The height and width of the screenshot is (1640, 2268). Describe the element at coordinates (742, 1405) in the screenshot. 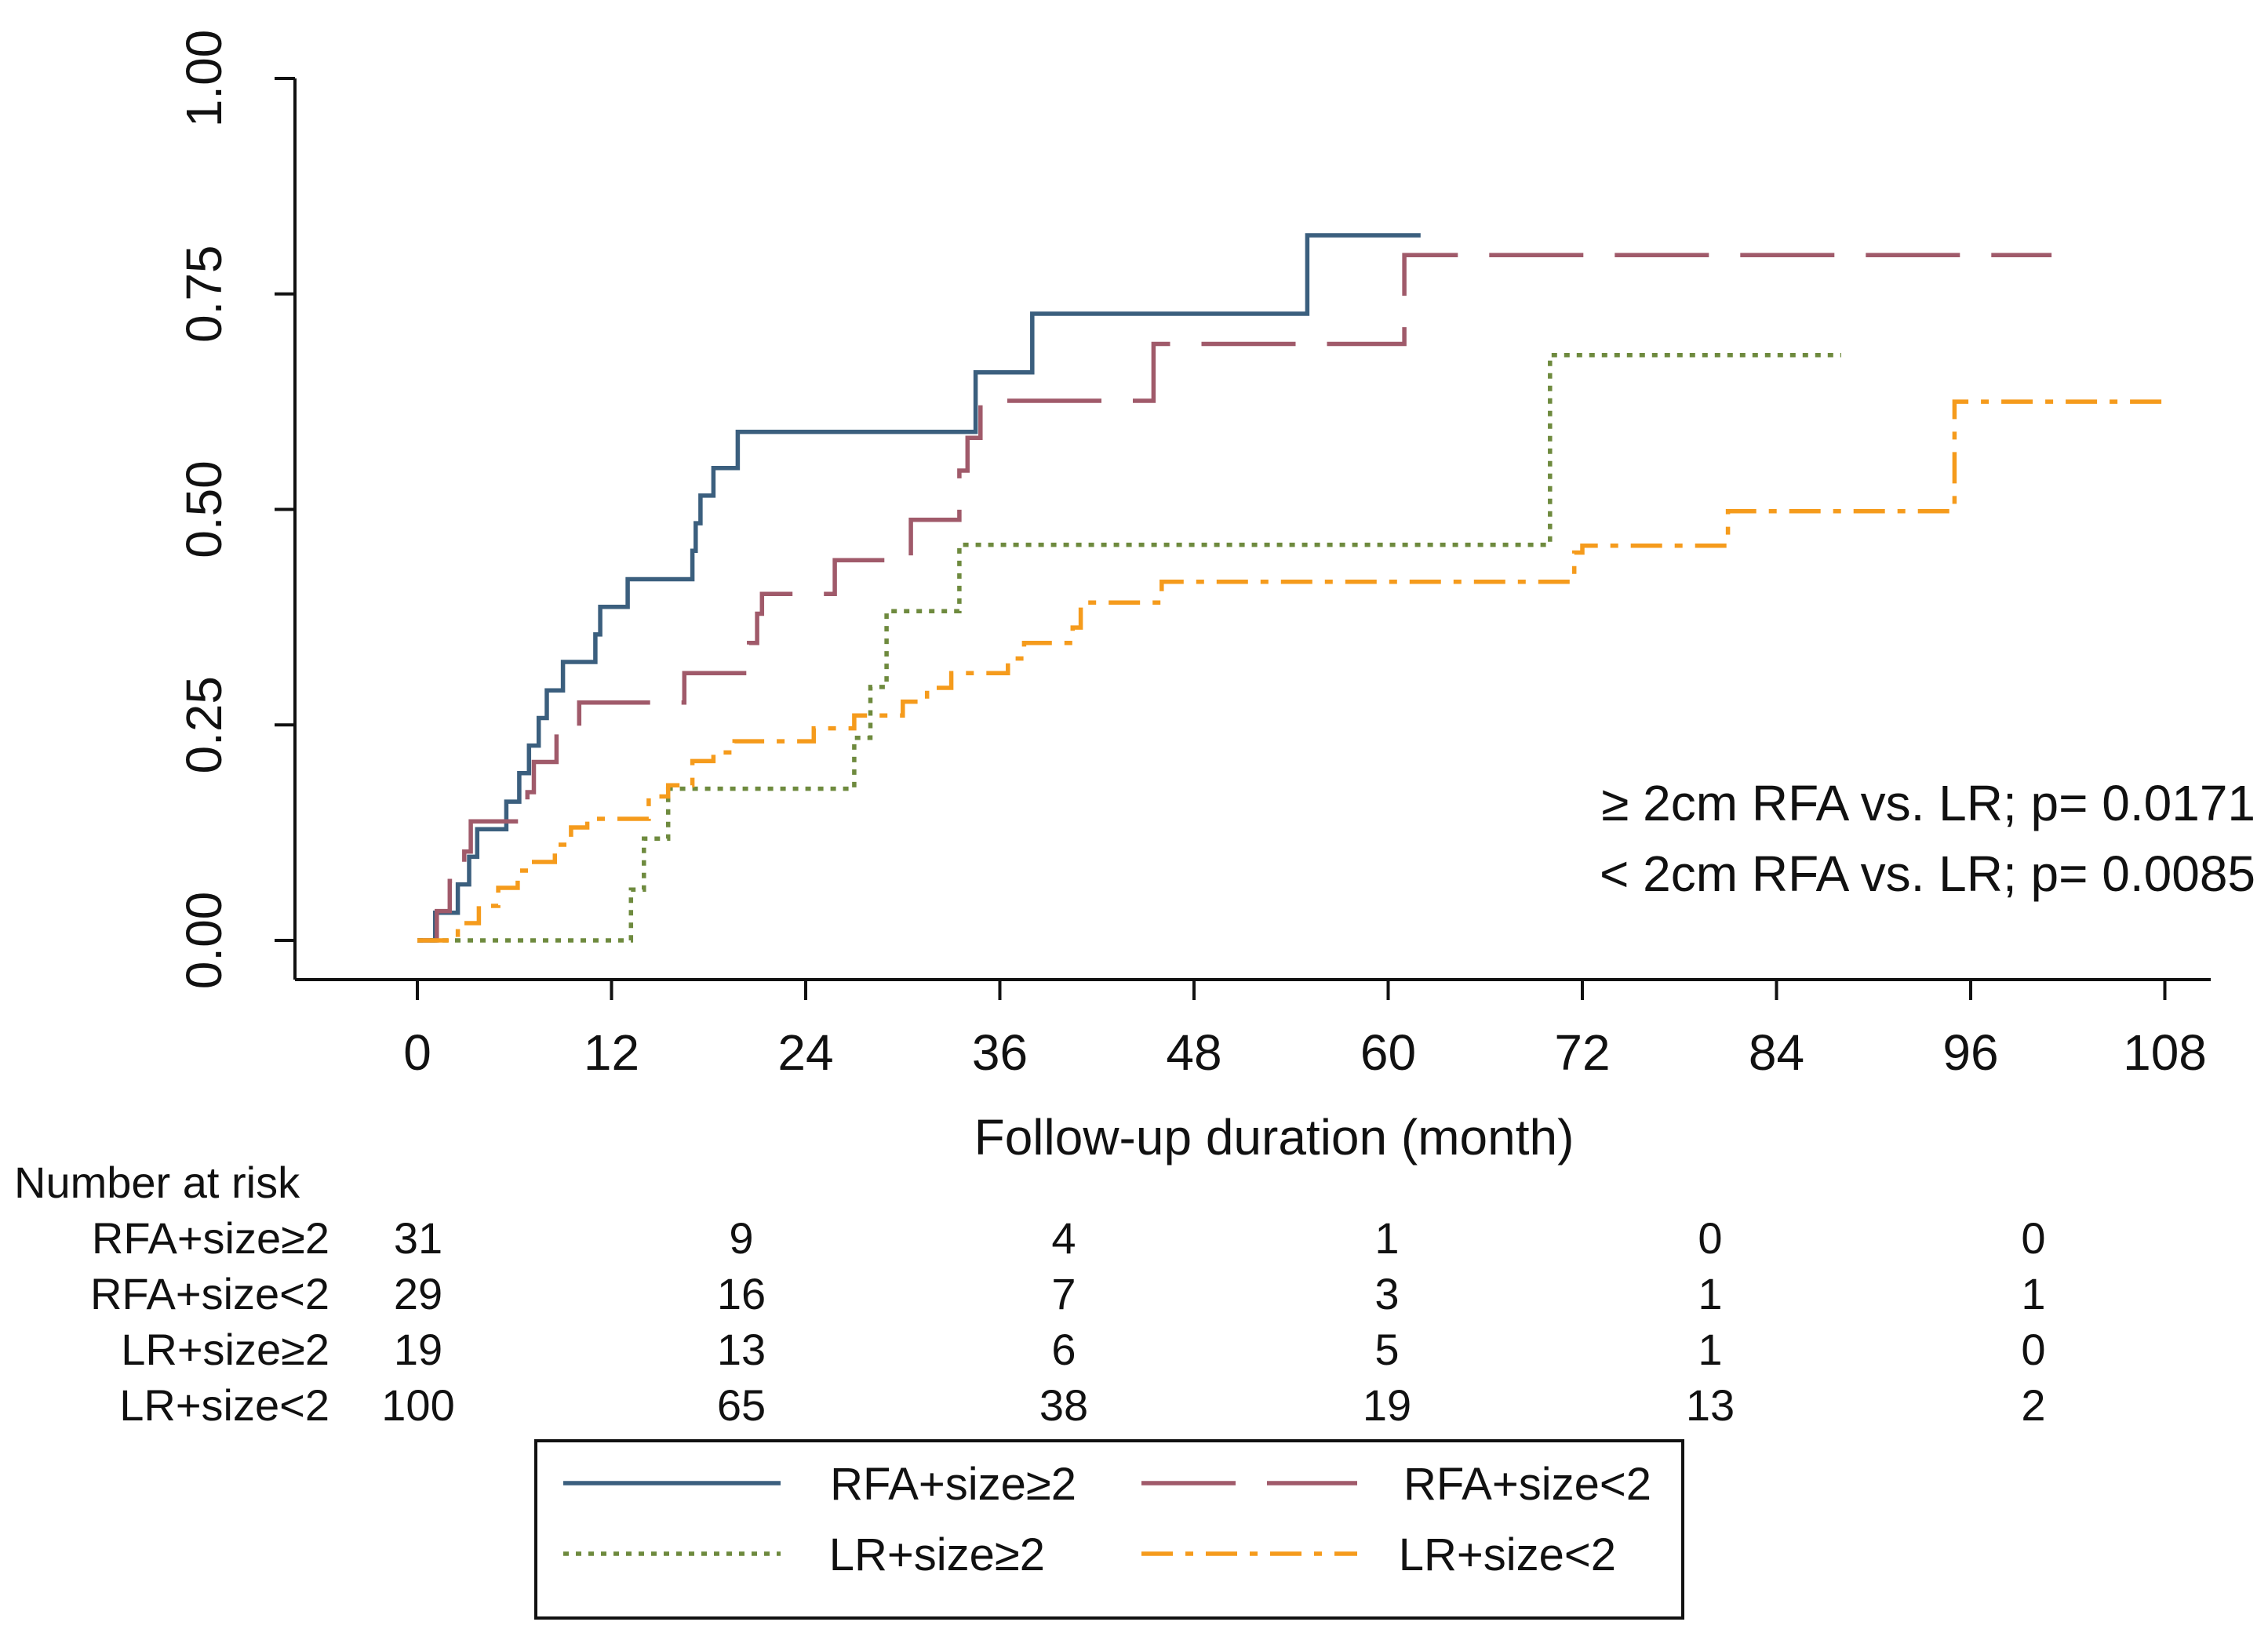

I see `risk-count-lr-size-lt-2-1: 65` at that location.